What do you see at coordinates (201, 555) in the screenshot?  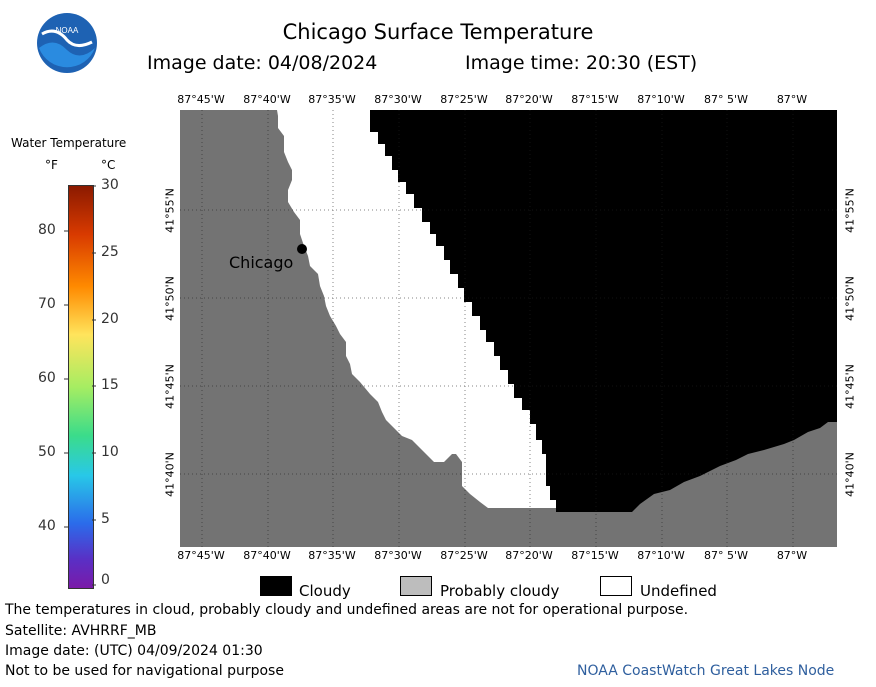 I see `lon-bottom-label: 87°45'W` at bounding box center [201, 555].